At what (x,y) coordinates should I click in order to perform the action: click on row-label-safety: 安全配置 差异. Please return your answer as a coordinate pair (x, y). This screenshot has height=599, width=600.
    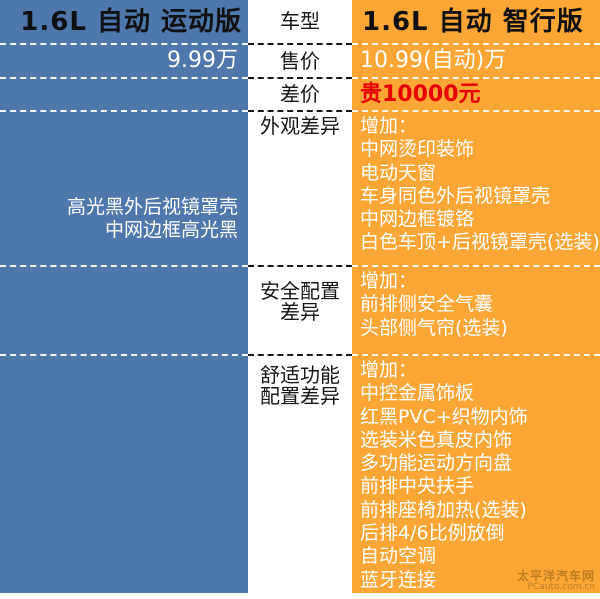
    Looking at the image, I should click on (300, 301).